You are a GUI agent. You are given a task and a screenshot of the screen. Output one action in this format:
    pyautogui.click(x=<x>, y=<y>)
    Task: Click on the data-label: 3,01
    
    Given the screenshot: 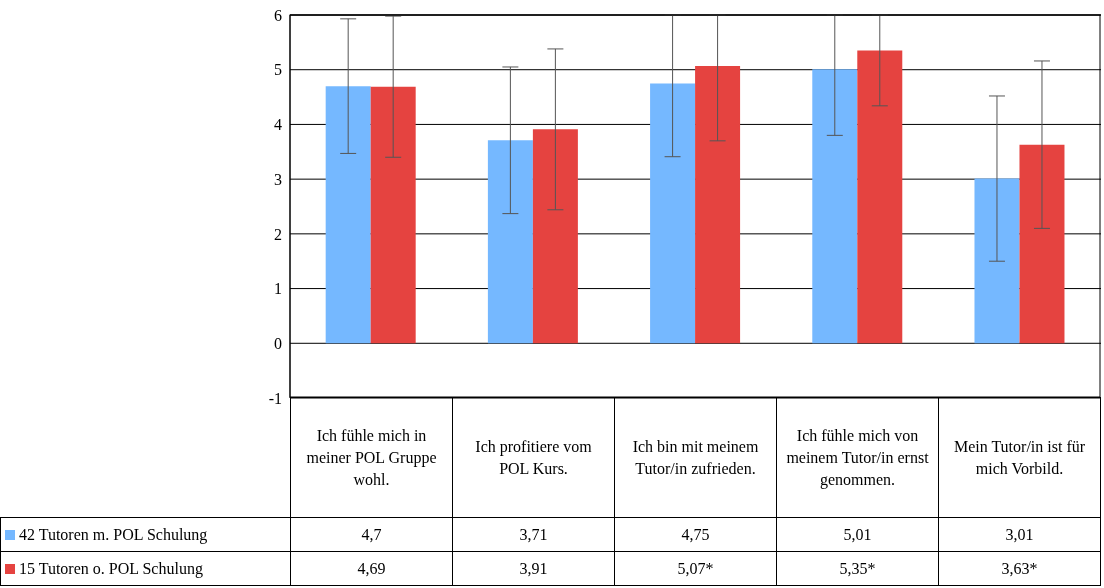 What is the action you would take?
    pyautogui.click(x=1019, y=534)
    